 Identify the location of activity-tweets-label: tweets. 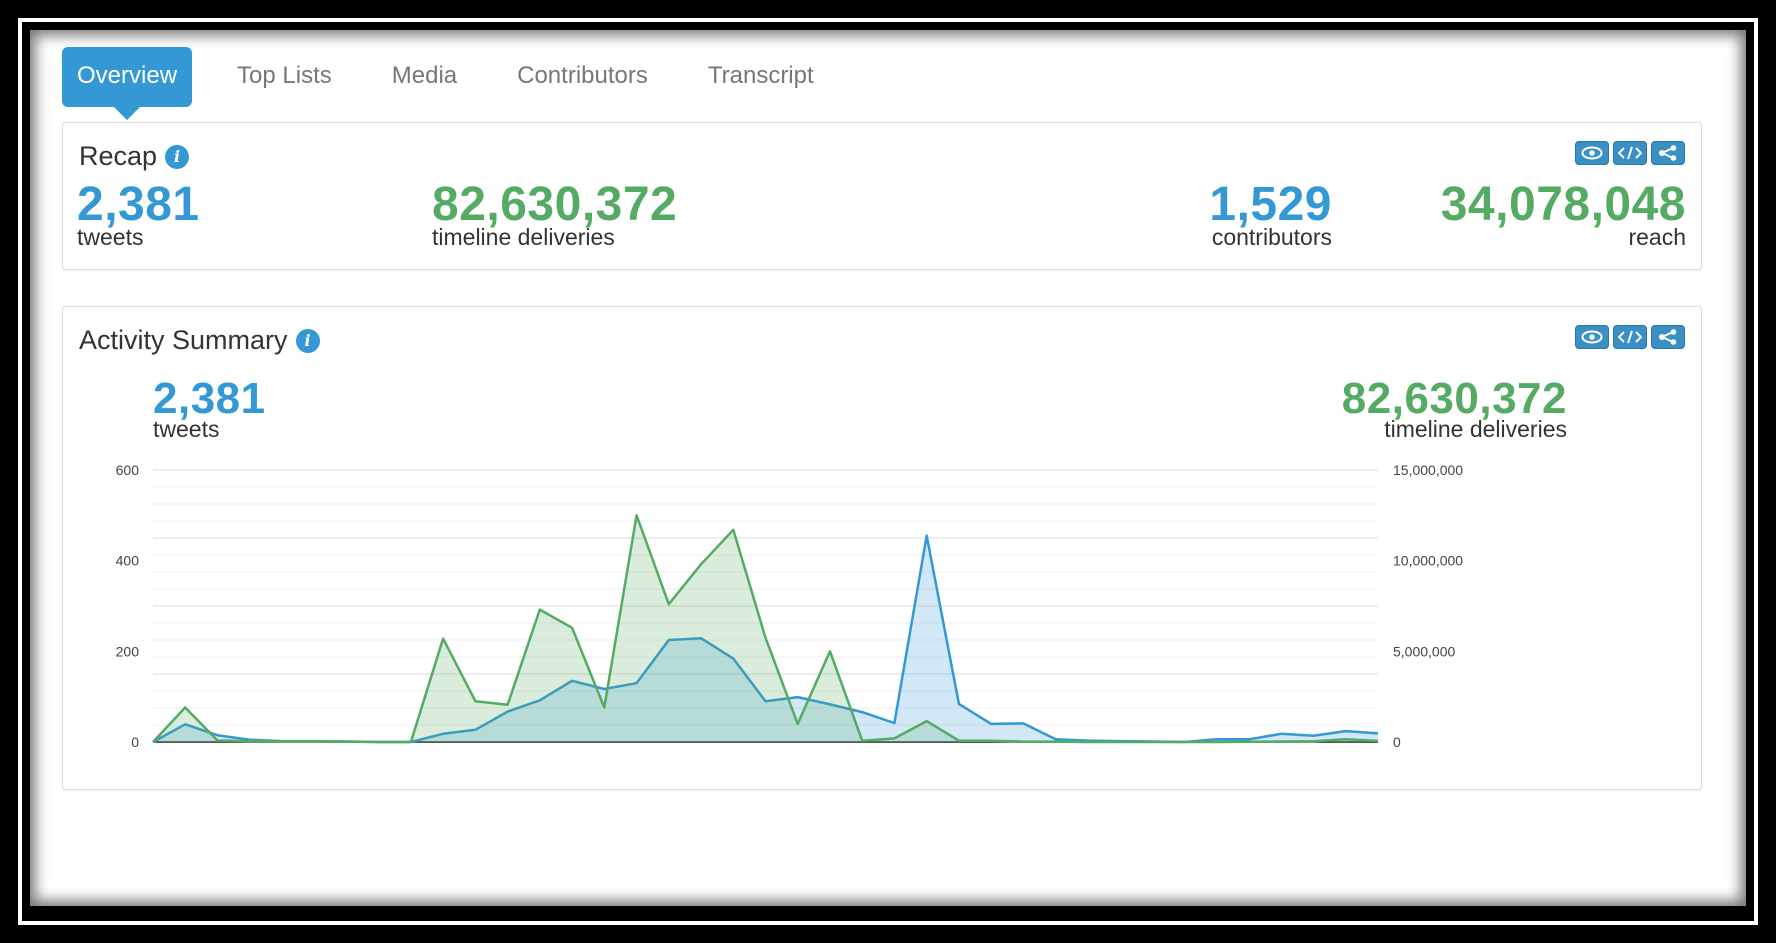
(186, 429).